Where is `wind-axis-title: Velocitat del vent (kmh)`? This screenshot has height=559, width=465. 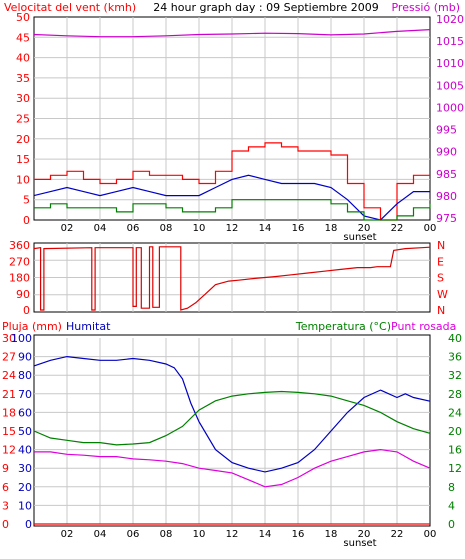 wind-axis-title: Velocitat del vent (kmh) is located at coordinates (70, 7).